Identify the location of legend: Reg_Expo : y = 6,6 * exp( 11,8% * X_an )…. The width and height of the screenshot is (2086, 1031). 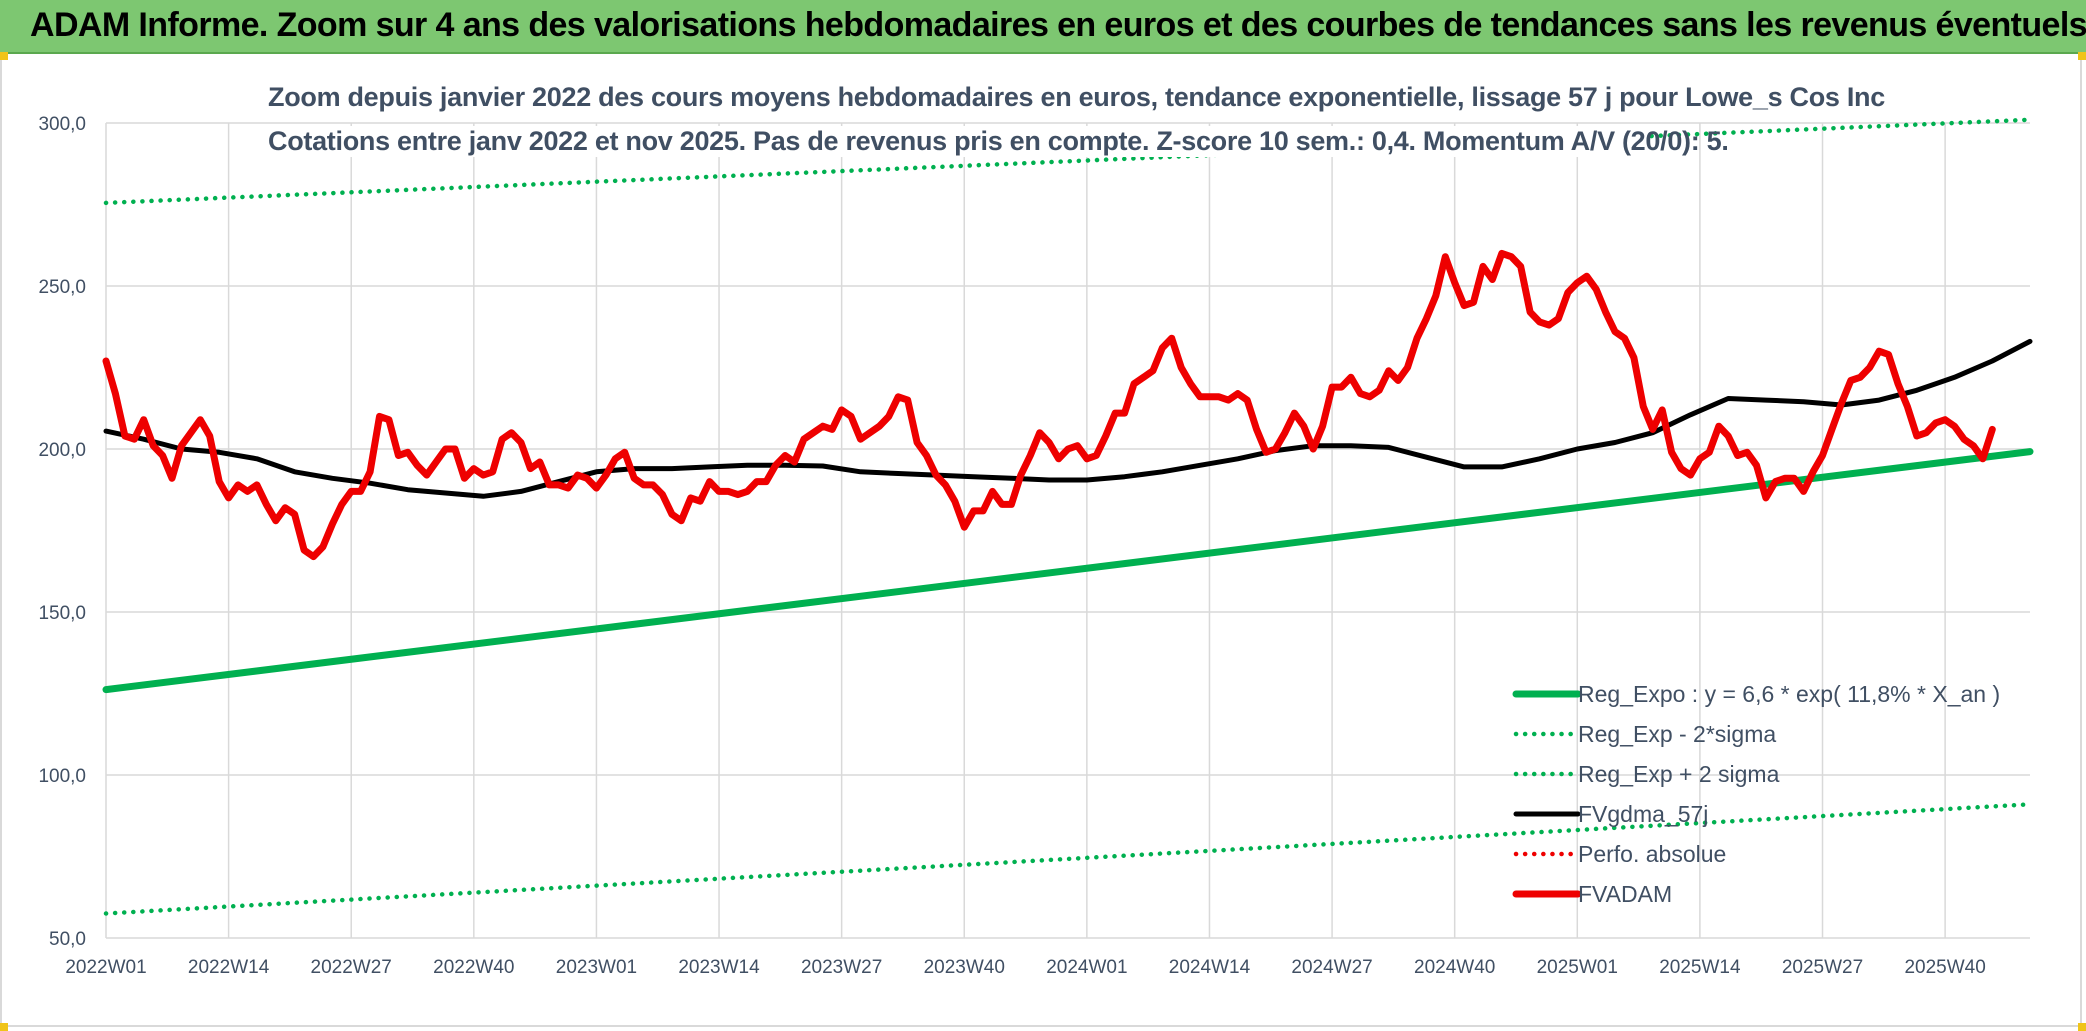
(1756, 794).